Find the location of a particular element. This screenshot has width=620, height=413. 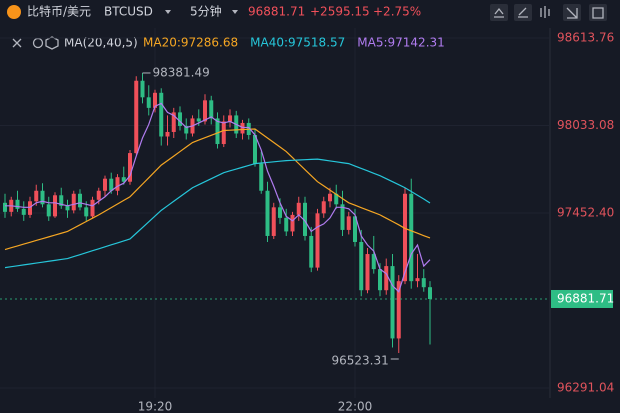

dropdown-icon is located at coordinates (168, 12).